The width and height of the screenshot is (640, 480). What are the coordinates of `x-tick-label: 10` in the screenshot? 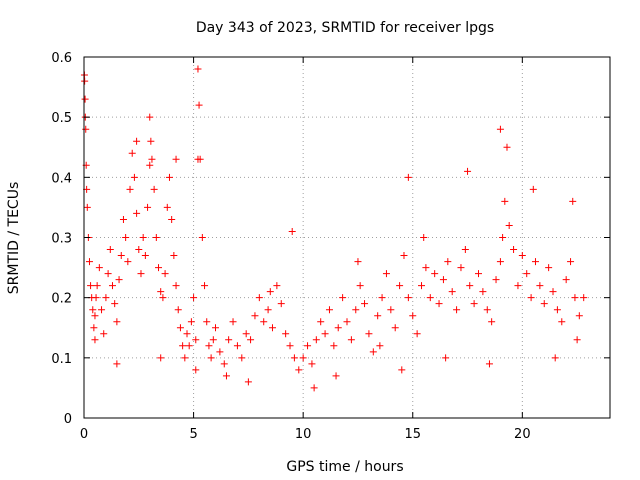 It's located at (303, 434).